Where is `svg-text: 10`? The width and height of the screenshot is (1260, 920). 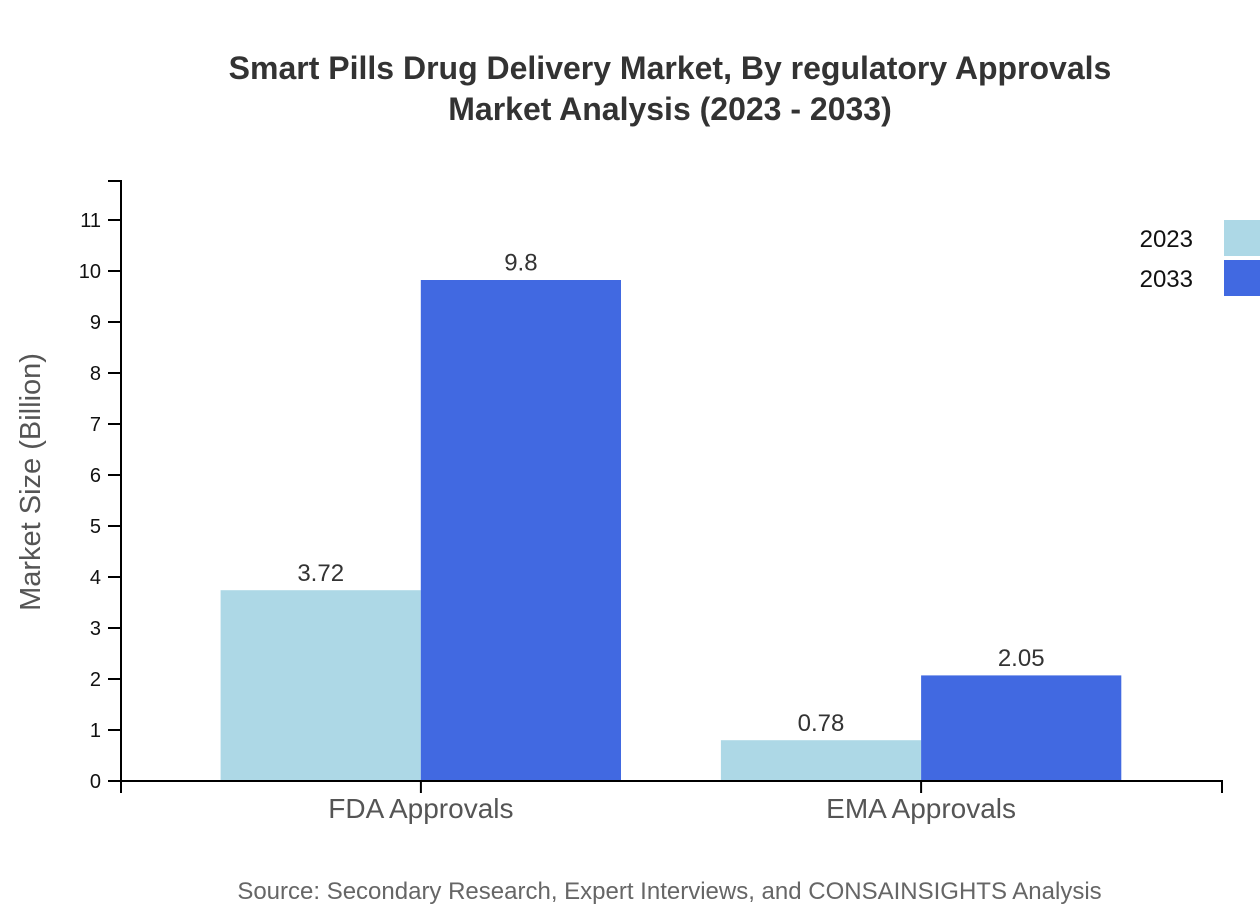
svg-text: 10 is located at coordinates (90, 272).